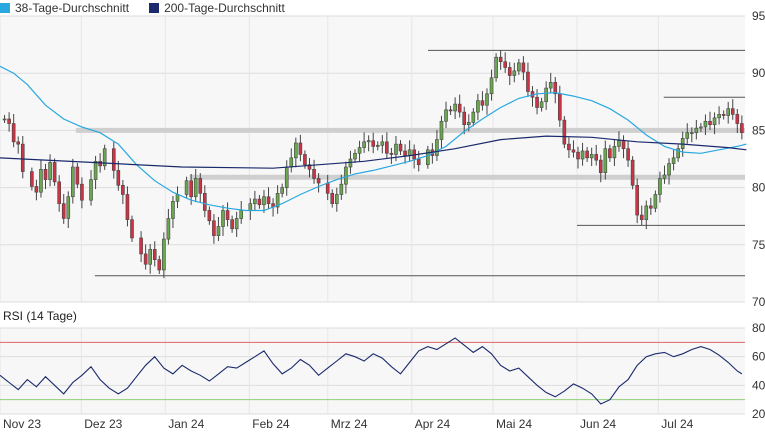 This screenshot has width=765, height=435. What do you see at coordinates (758, 328) in the screenshot?
I see `rsi-tick-label: 80` at bounding box center [758, 328].